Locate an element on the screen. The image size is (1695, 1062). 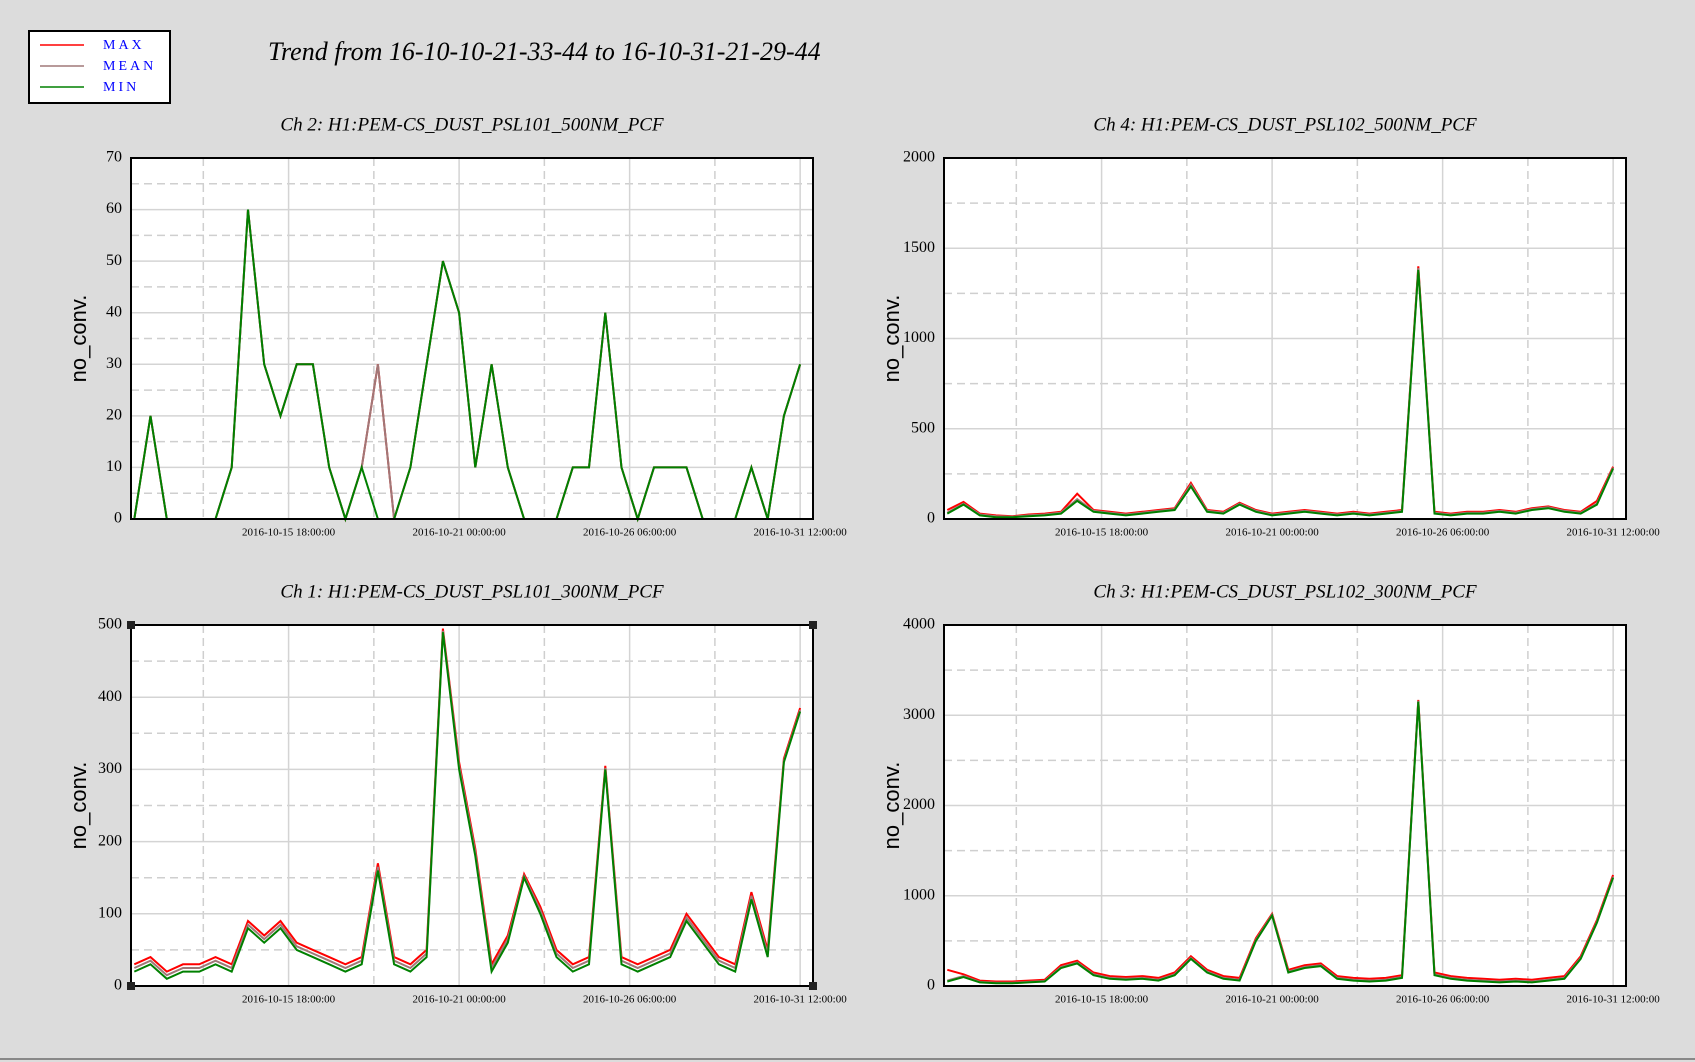
legend-box is located at coordinates (99, 67).